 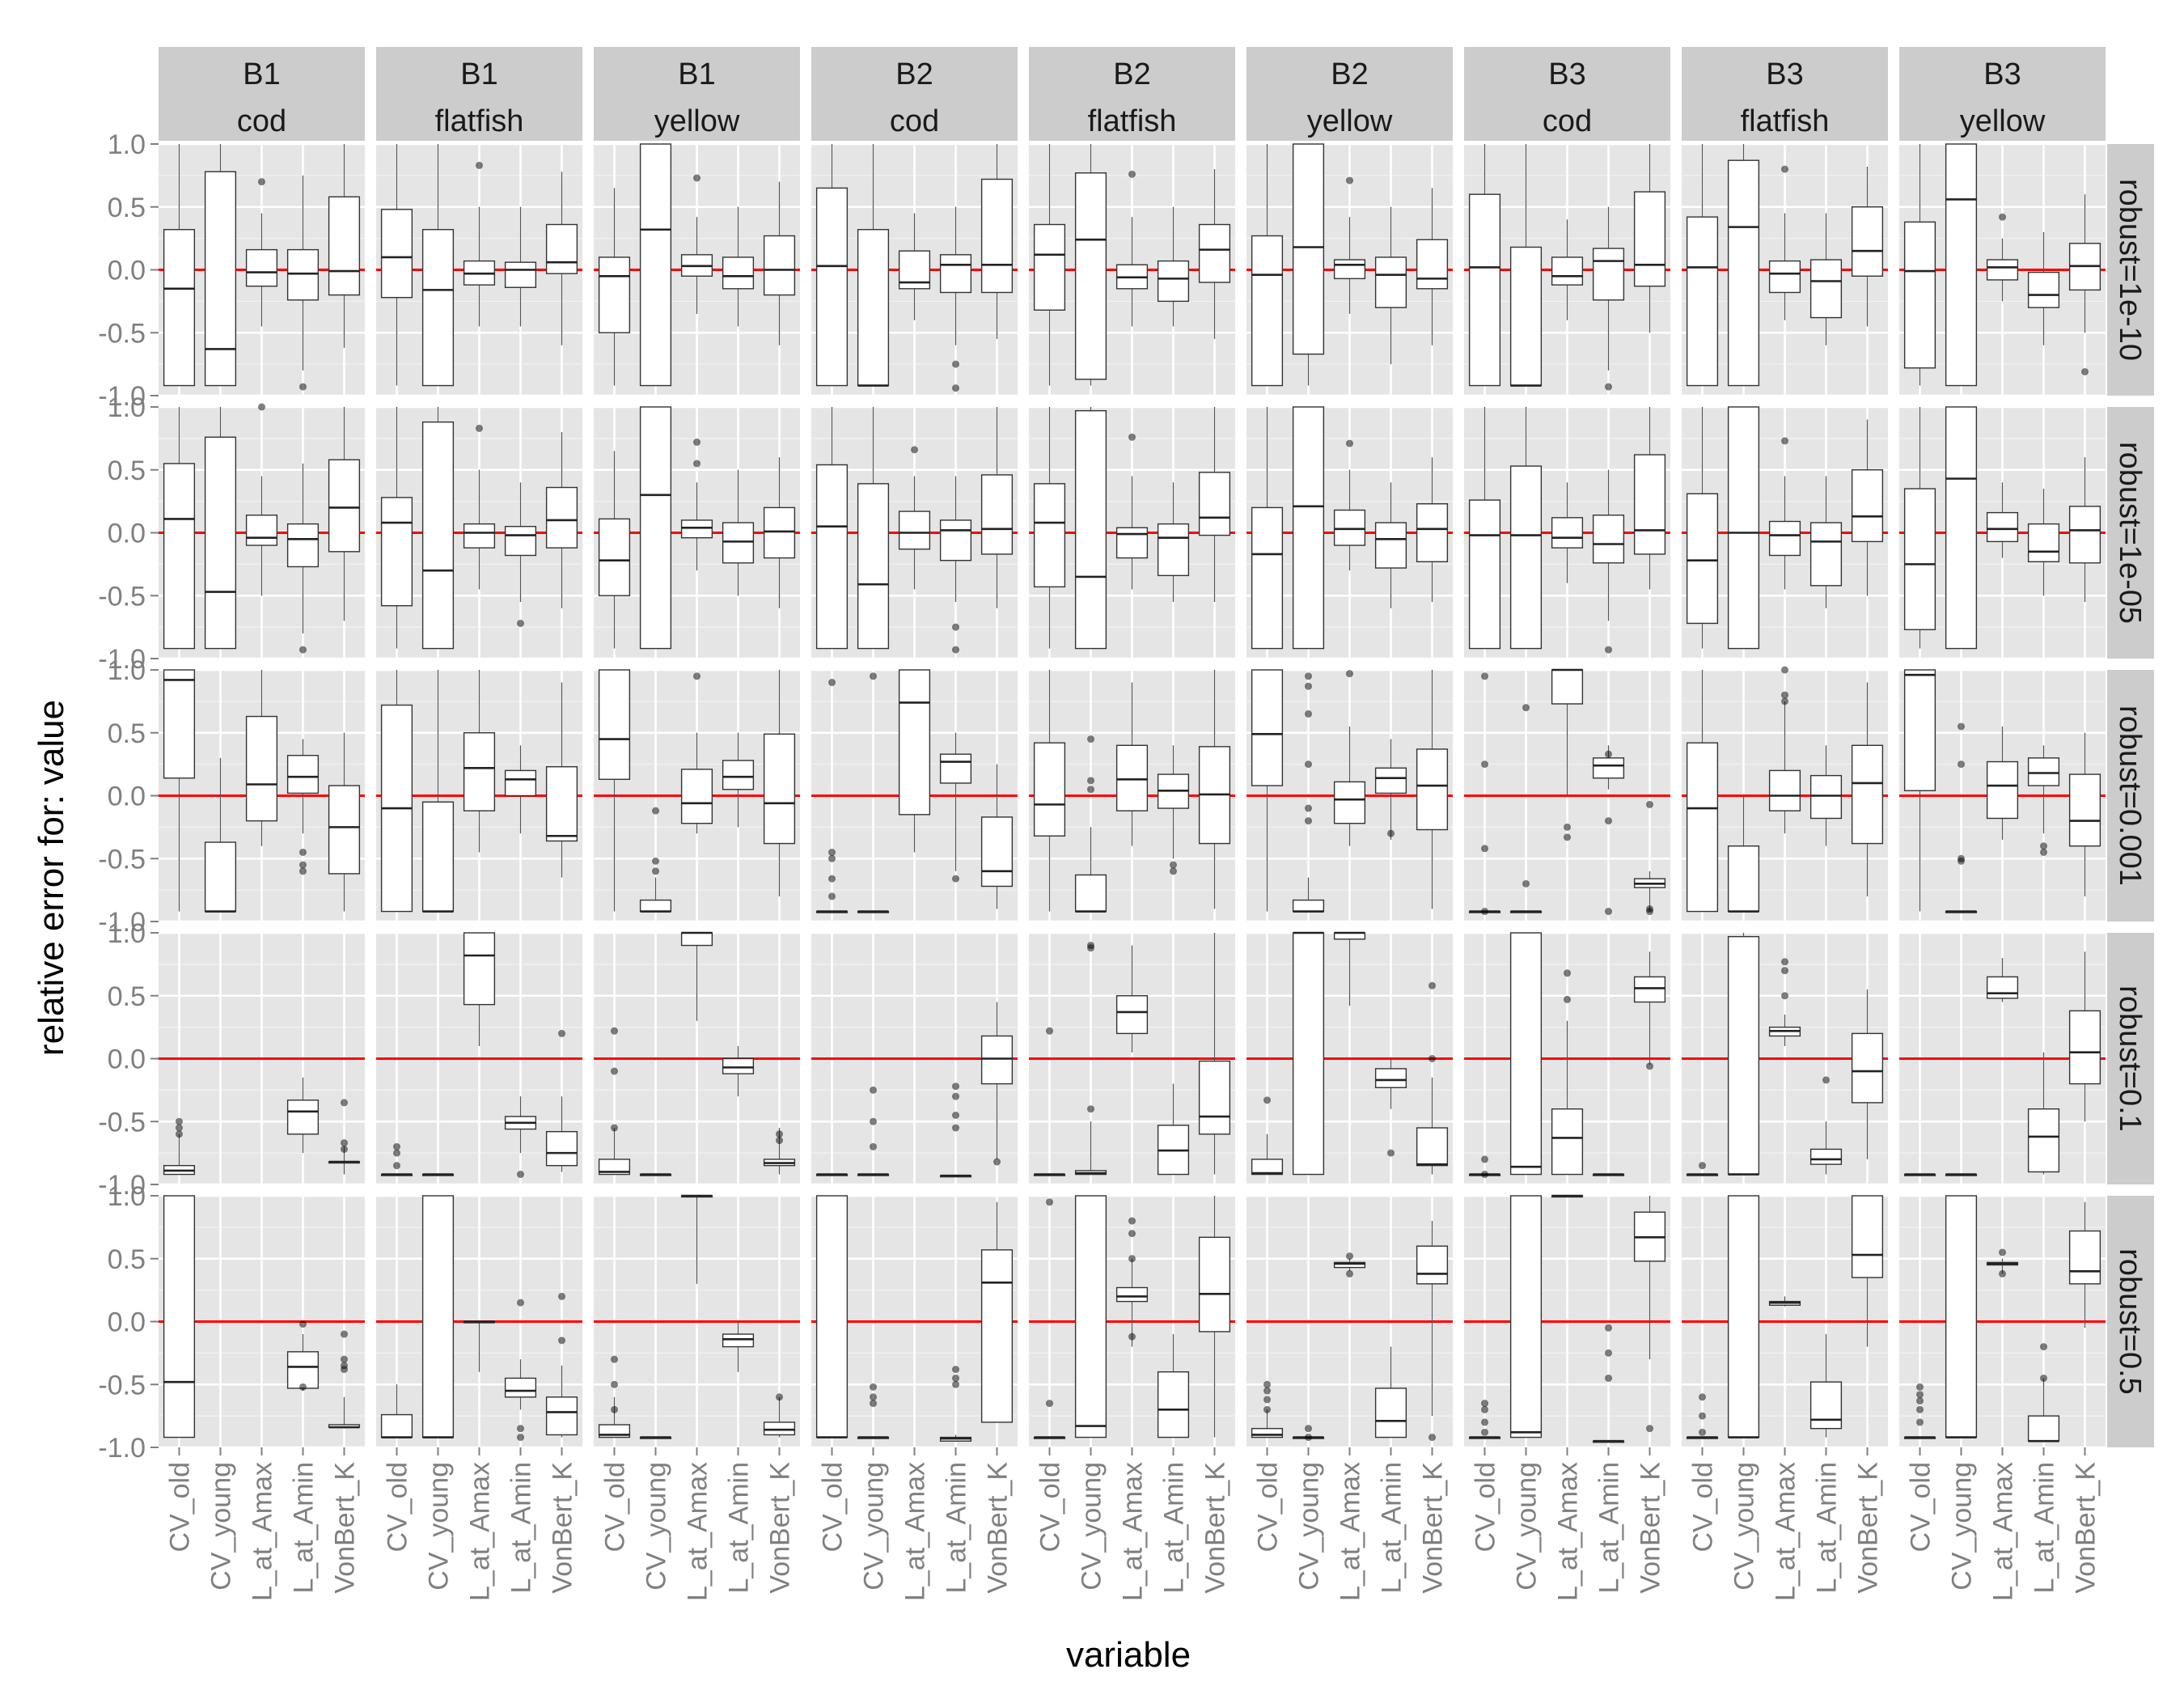 What do you see at coordinates (261, 121) in the screenshot?
I see `strip-label-bottom: cod` at bounding box center [261, 121].